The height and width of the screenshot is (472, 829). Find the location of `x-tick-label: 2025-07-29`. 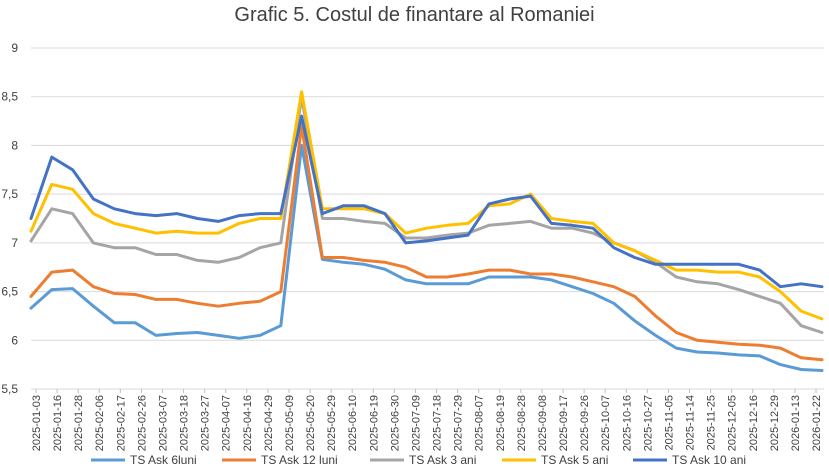

x-tick-label: 2025-07-29 is located at coordinates (459, 423).